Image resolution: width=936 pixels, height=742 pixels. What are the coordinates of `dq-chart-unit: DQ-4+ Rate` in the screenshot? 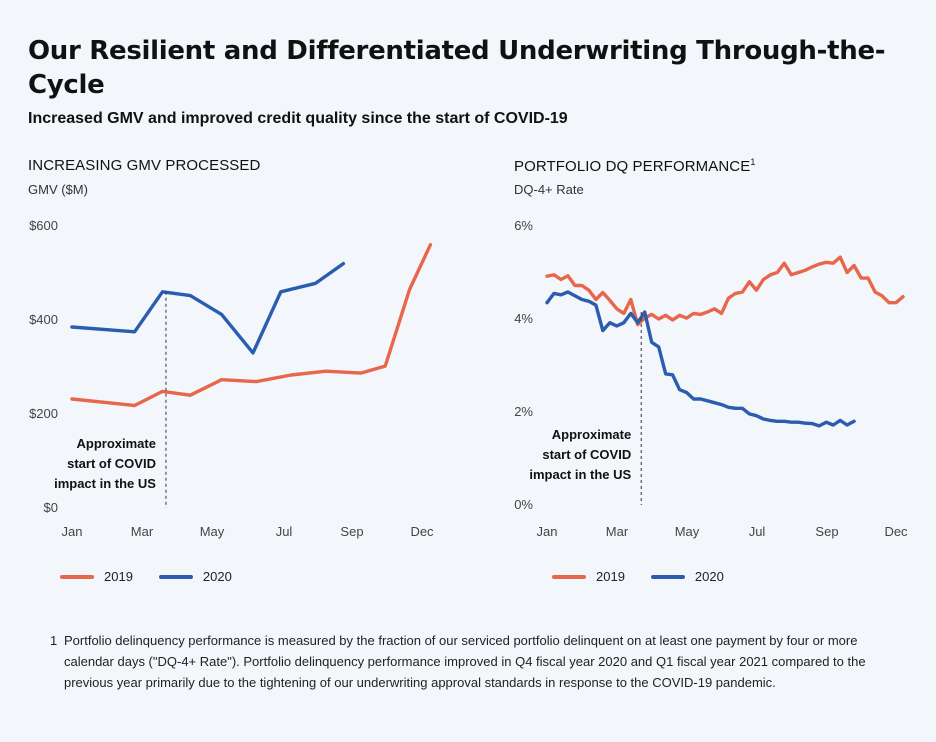 It's located at (549, 189).